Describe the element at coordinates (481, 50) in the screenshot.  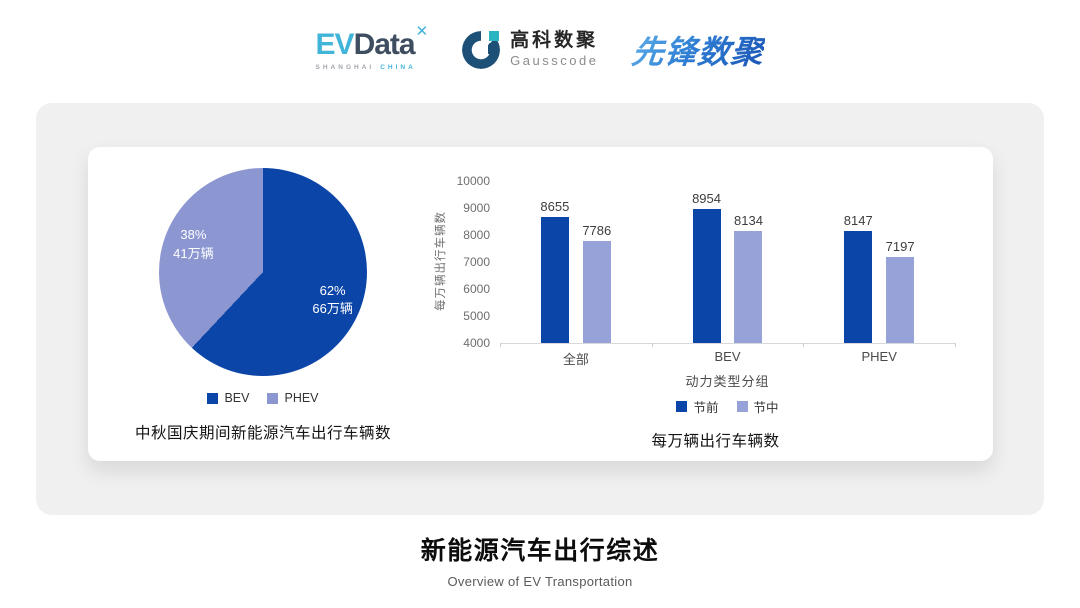
I see `gausscode-g-icon` at that location.